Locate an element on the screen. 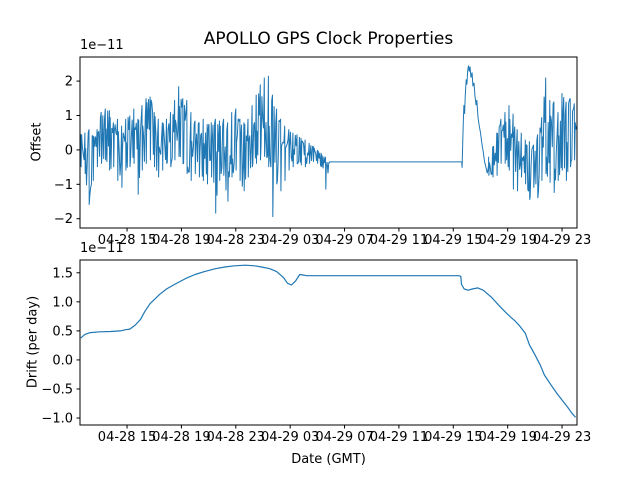 The width and height of the screenshot is (640, 480). svg-text: 1 is located at coordinates (69, 116).